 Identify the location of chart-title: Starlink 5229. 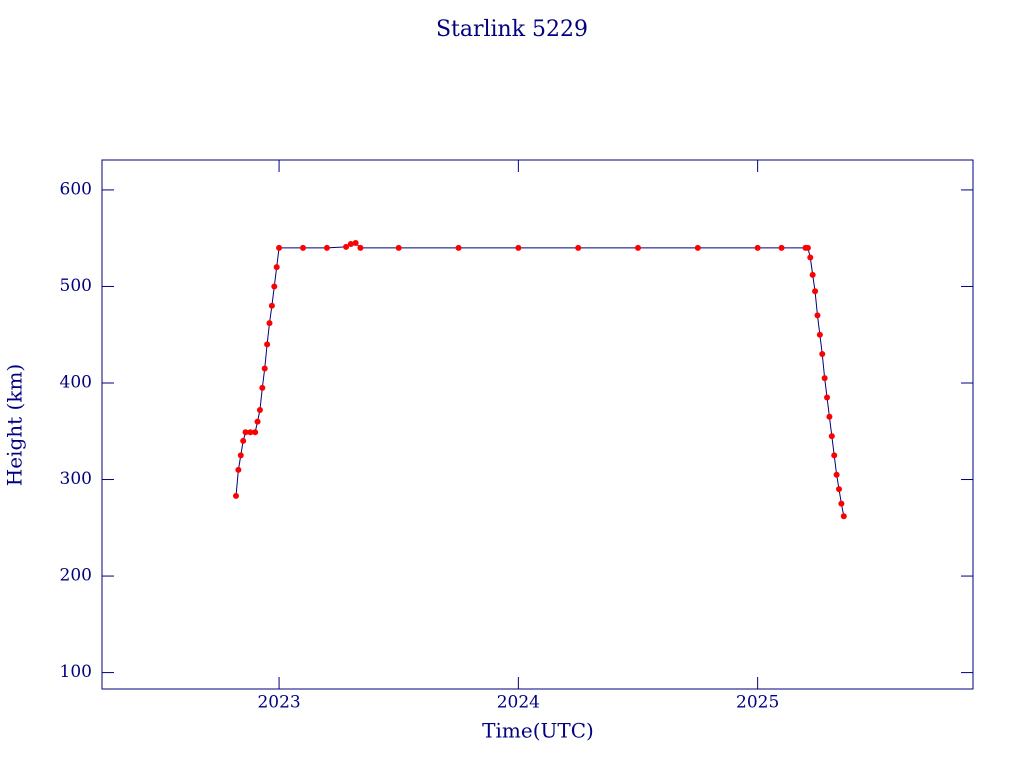
(512, 29).